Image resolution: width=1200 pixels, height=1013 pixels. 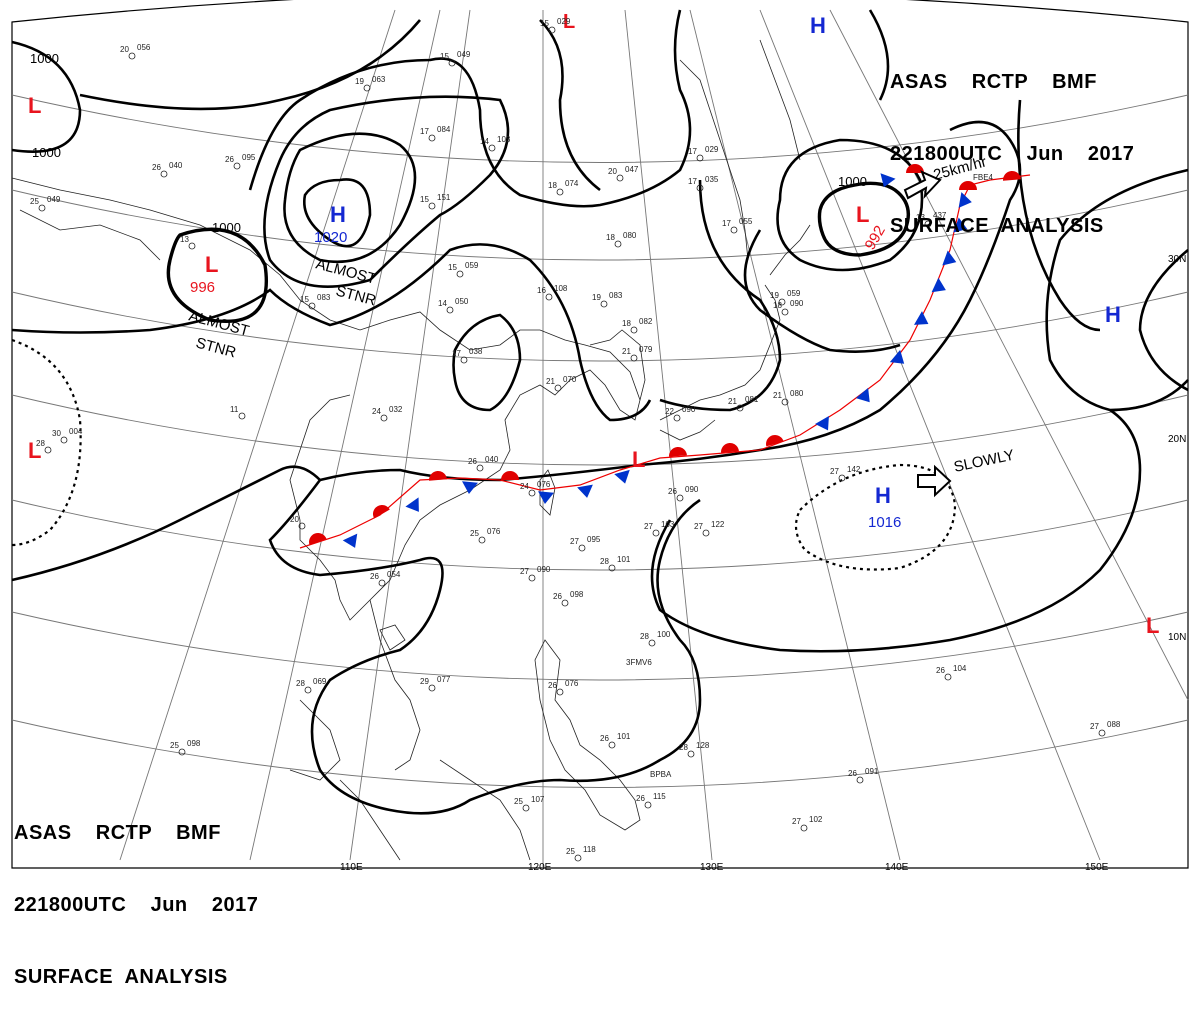 I want to click on lon-label-140e: 140E, so click(x=897, y=867).